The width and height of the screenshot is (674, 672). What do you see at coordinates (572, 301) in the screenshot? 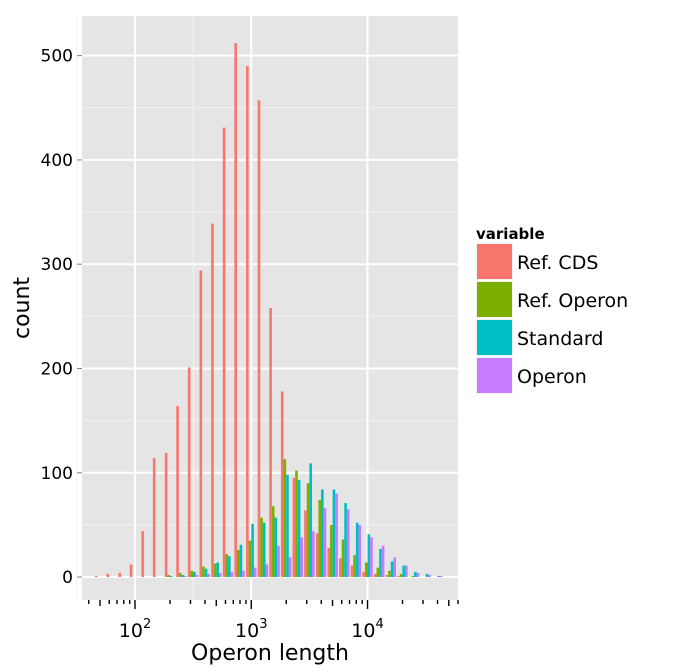
I see `legend-label: Ref. Operon` at bounding box center [572, 301].